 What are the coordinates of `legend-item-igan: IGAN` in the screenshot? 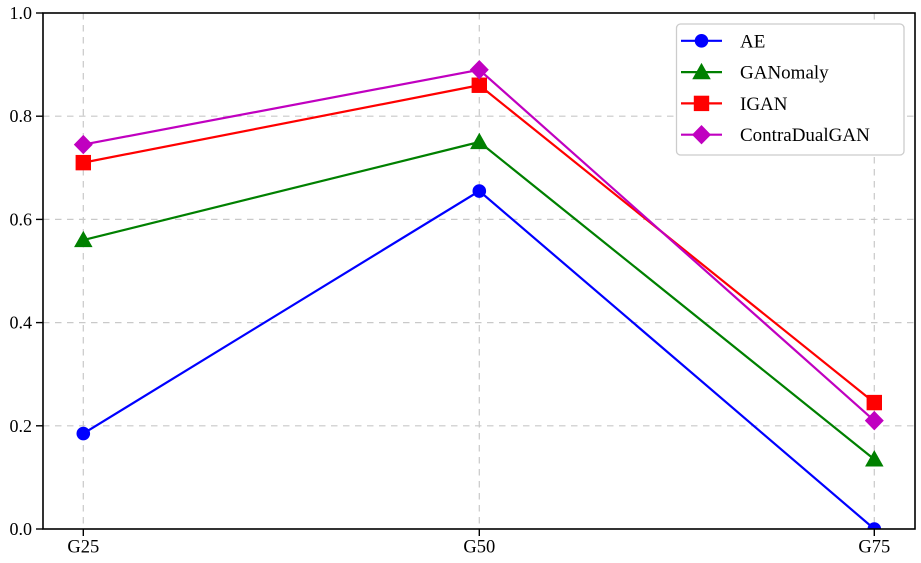 It's located at (734, 104).